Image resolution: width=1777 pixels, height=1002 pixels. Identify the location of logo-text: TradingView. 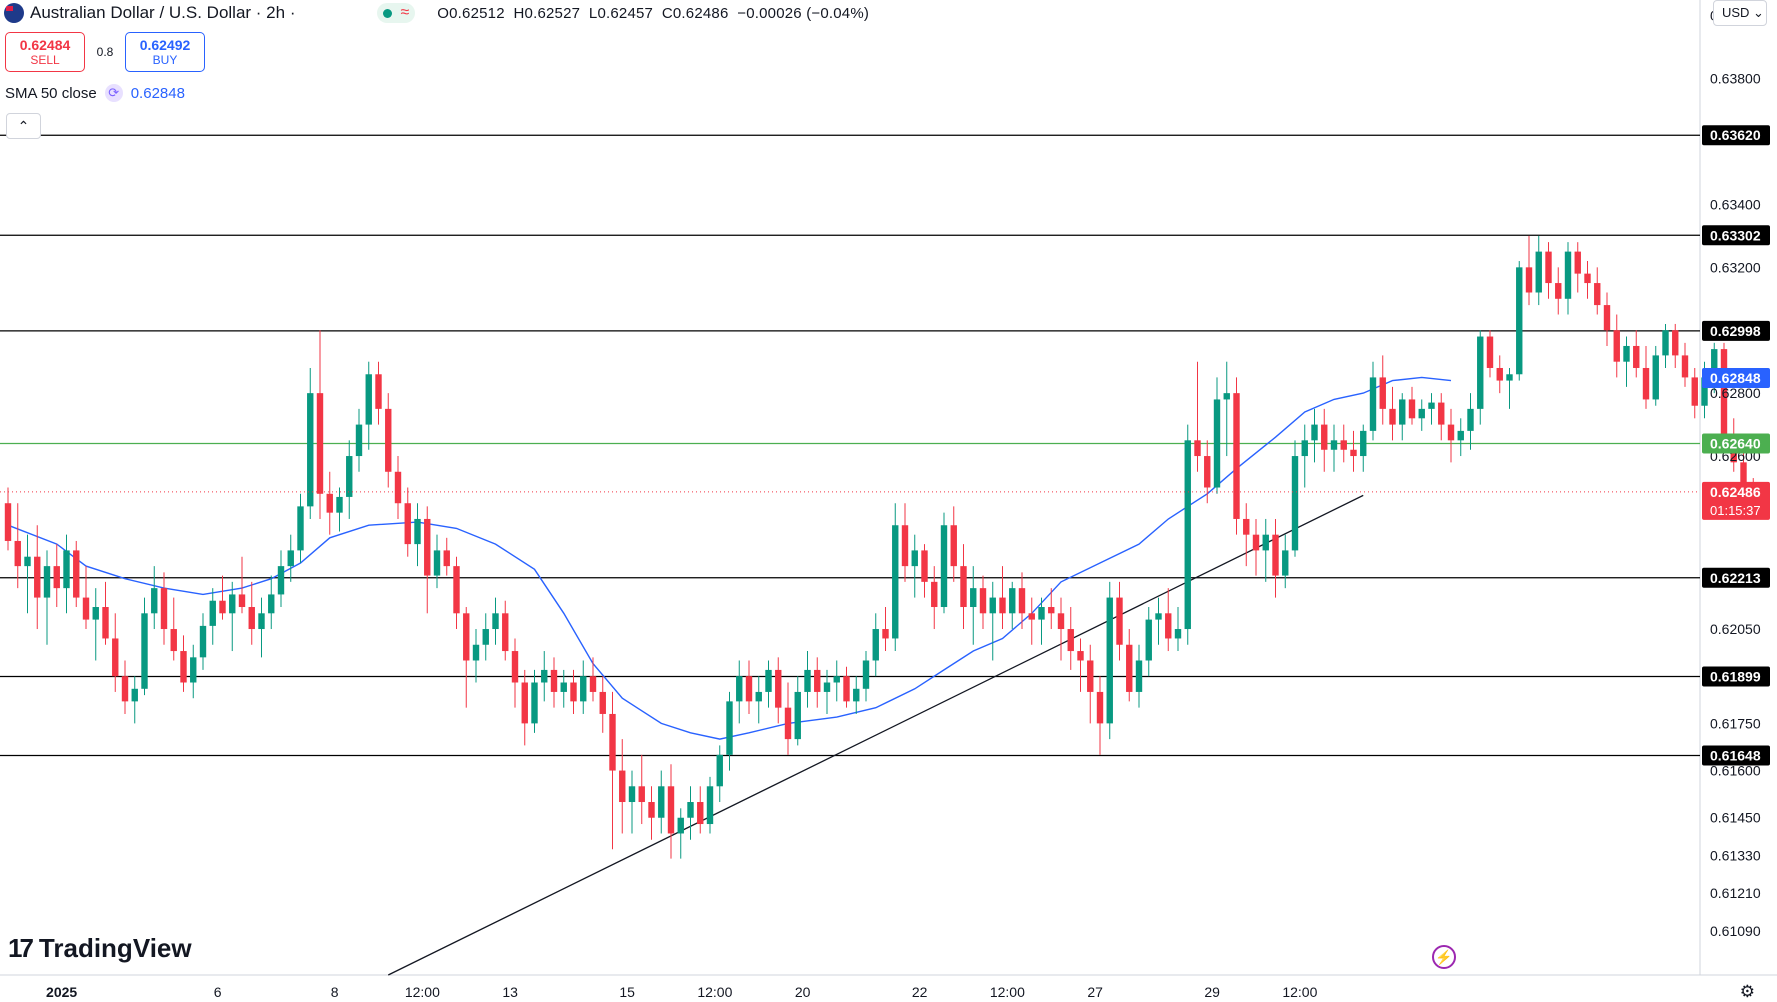
(115, 948).